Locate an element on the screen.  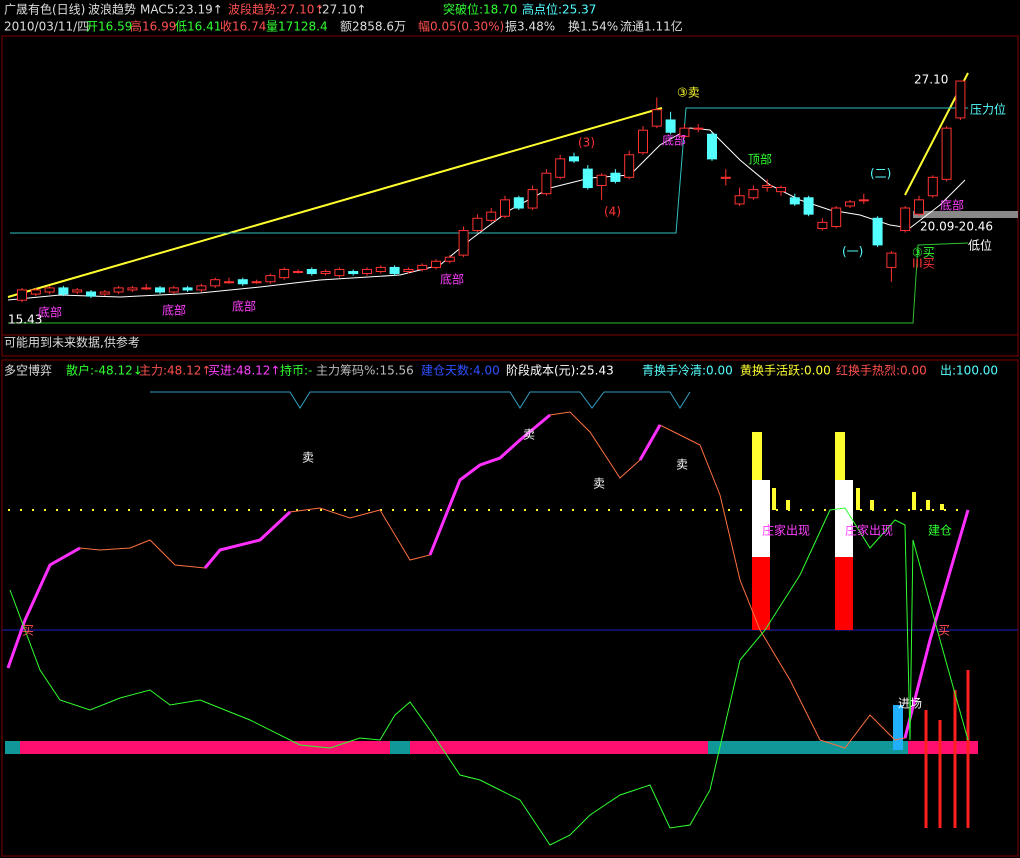
annotation: ③买 is located at coordinates (923, 253).